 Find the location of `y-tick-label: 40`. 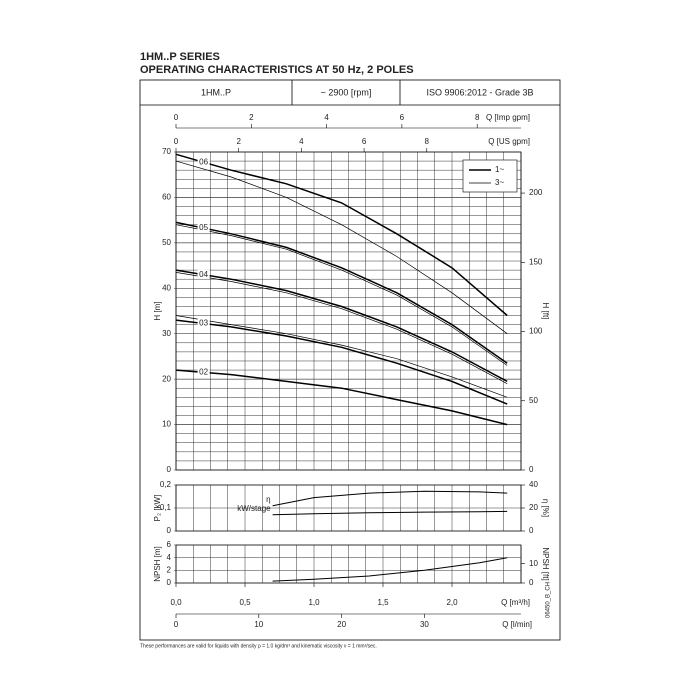

y-tick-label: 40 is located at coordinates (166, 287).